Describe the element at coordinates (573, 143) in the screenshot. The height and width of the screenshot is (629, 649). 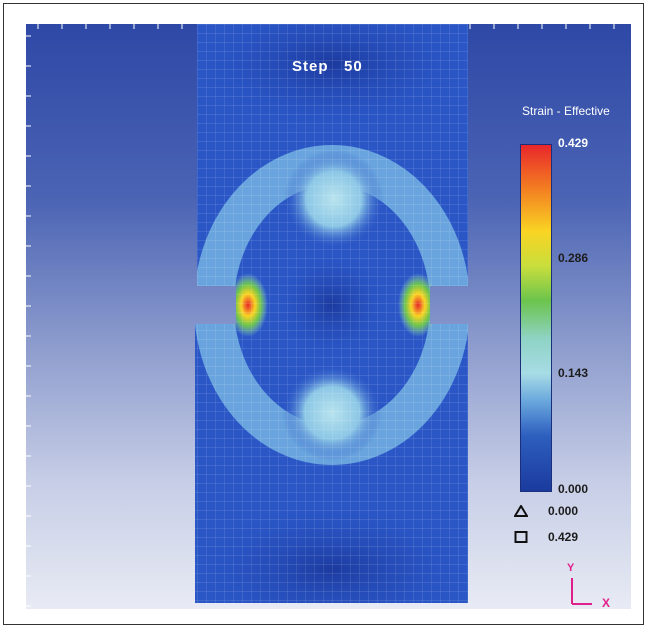
I see `colorbar-label-max: 0.429` at that location.